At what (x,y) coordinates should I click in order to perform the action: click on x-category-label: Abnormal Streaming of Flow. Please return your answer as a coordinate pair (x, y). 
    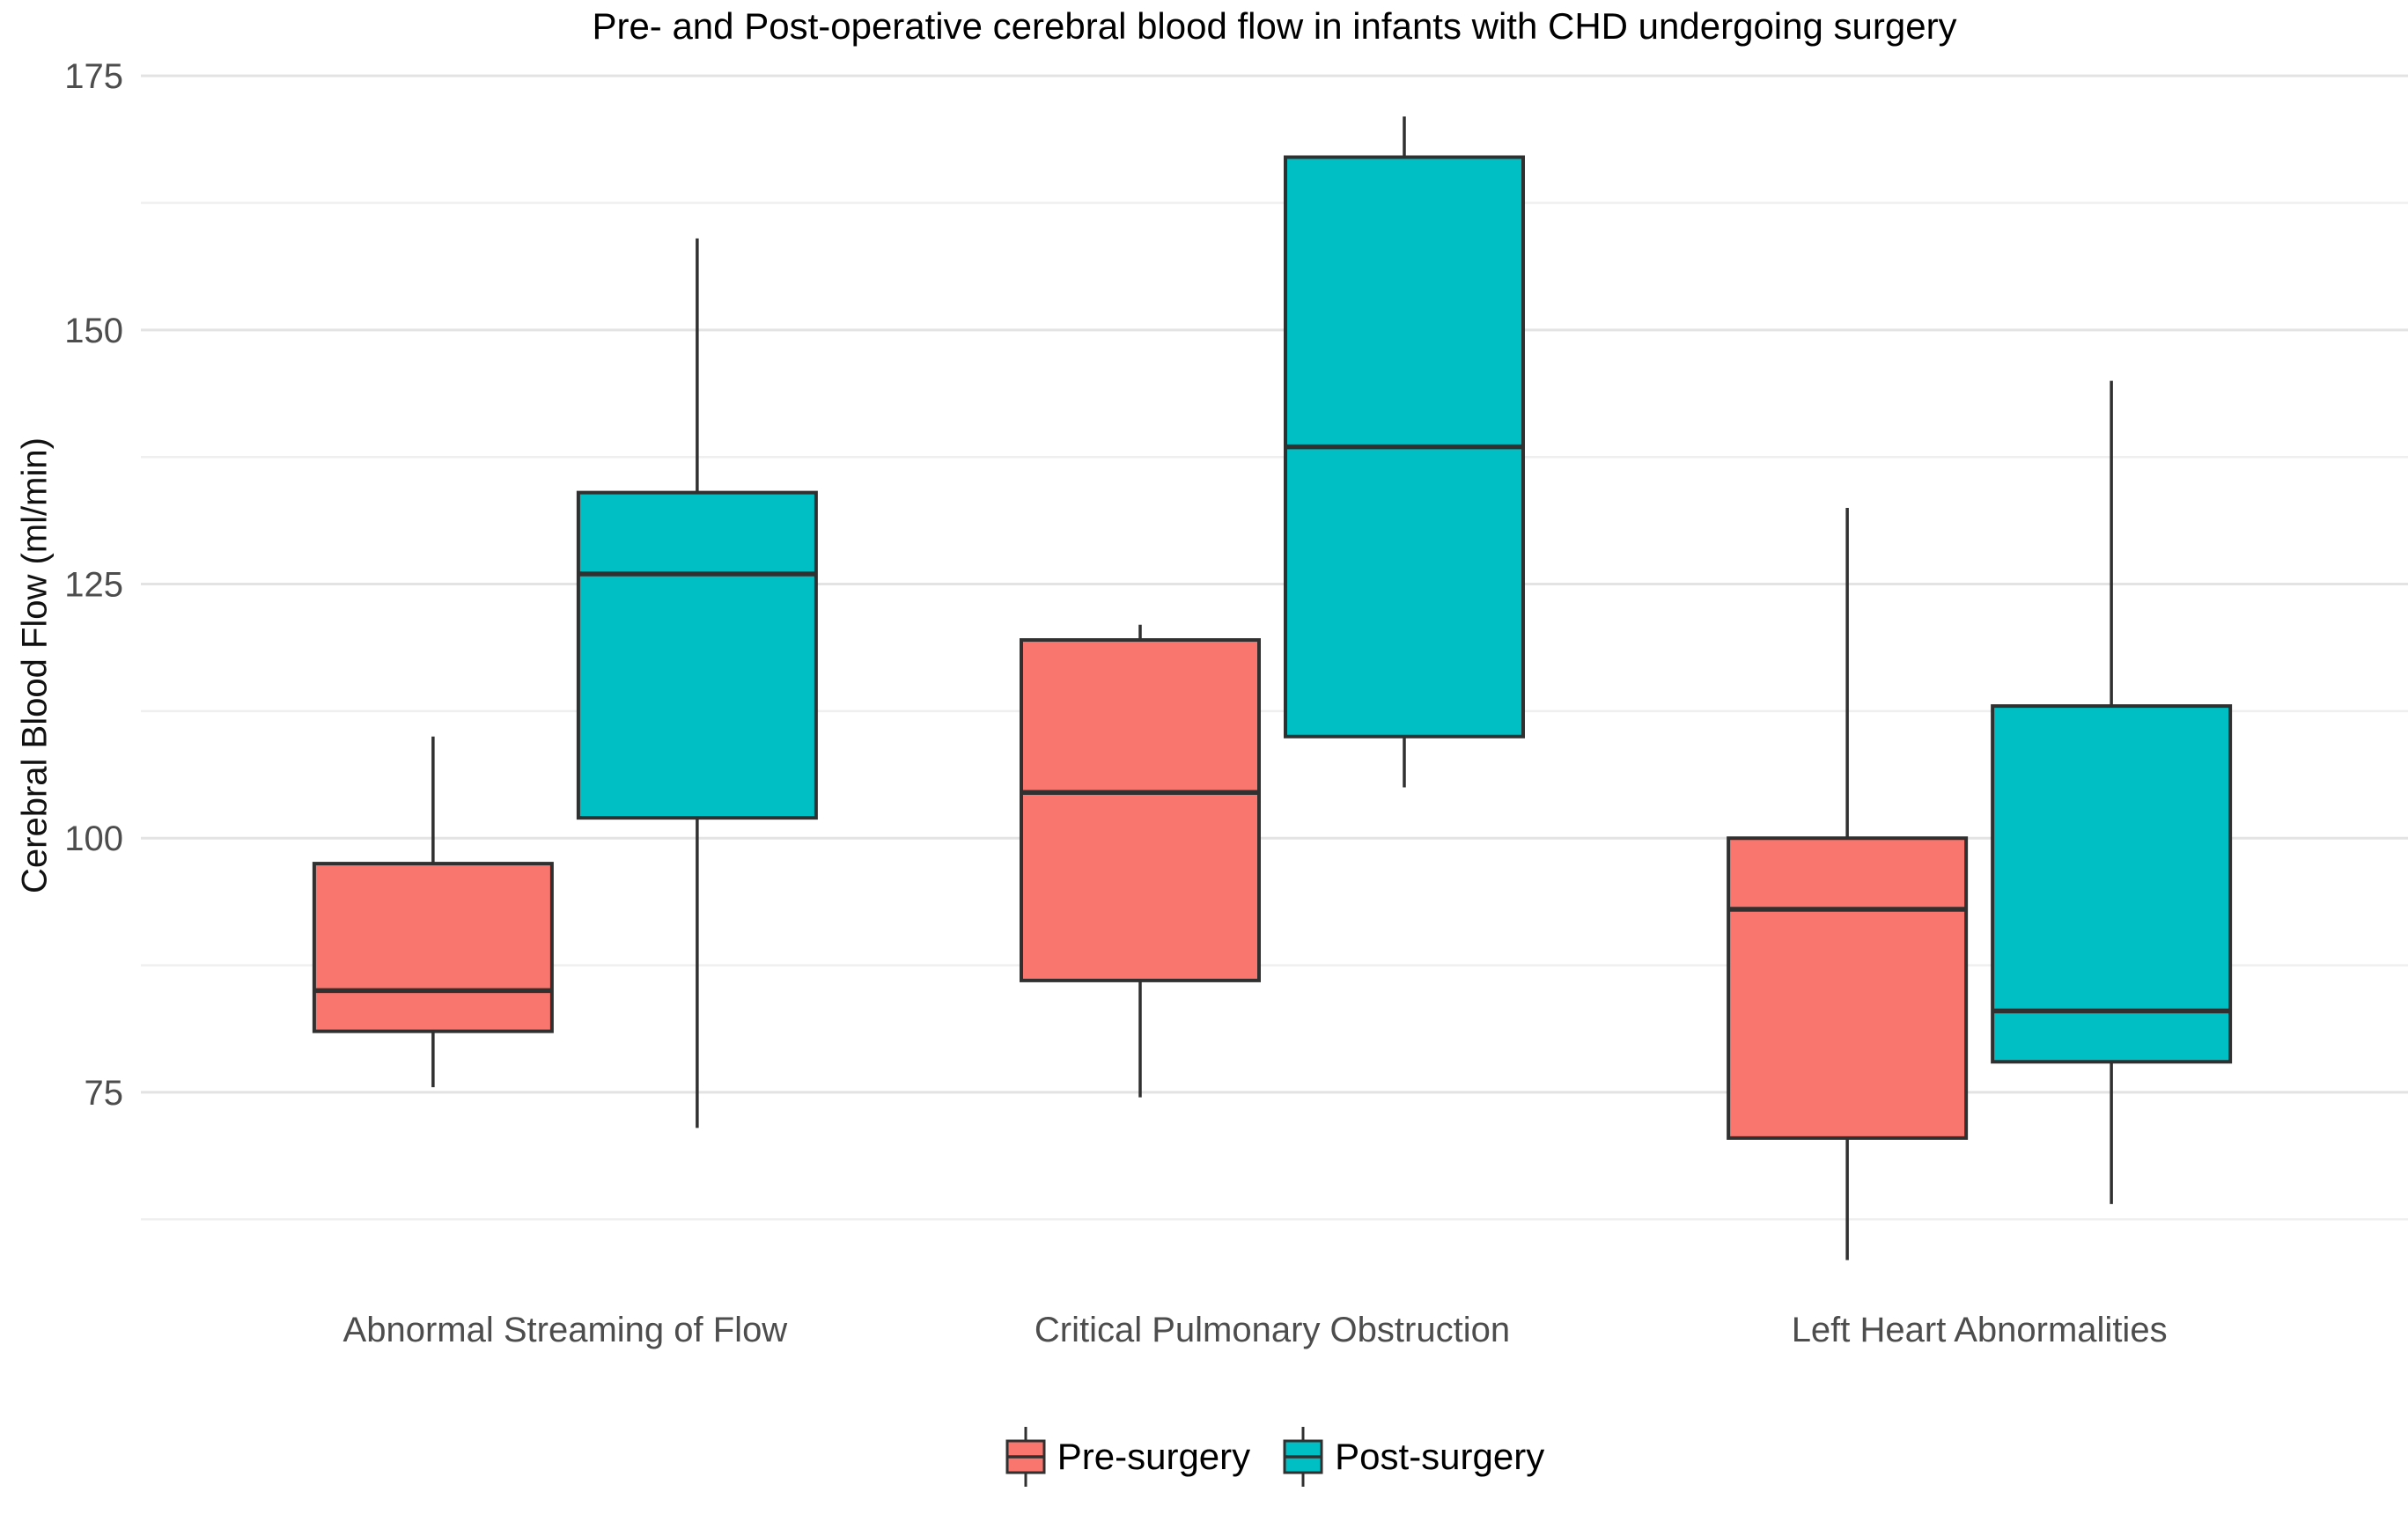
    Looking at the image, I should click on (565, 1330).